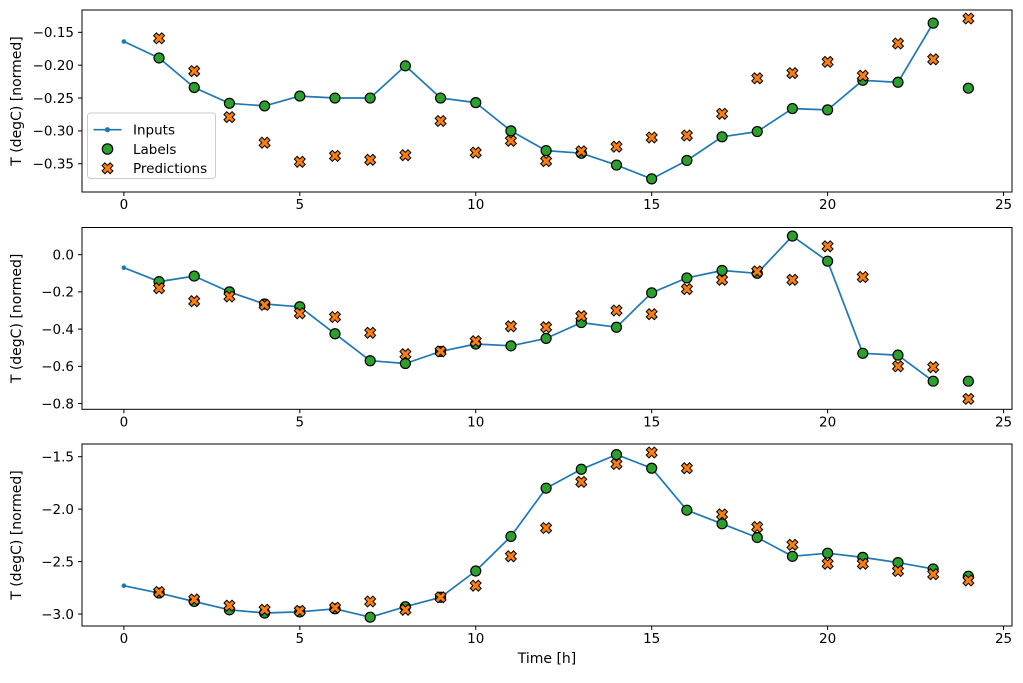  Describe the element at coordinates (107, 149) in the screenshot. I see `legend-circle-sample` at that location.